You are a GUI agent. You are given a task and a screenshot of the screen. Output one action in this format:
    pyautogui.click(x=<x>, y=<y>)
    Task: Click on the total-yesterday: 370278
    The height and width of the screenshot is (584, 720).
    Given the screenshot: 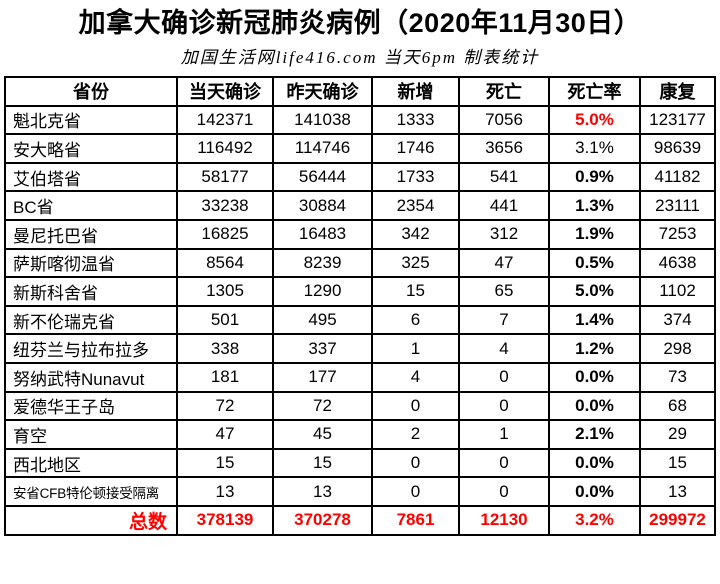 What is the action you would take?
    pyautogui.click(x=322, y=520)
    